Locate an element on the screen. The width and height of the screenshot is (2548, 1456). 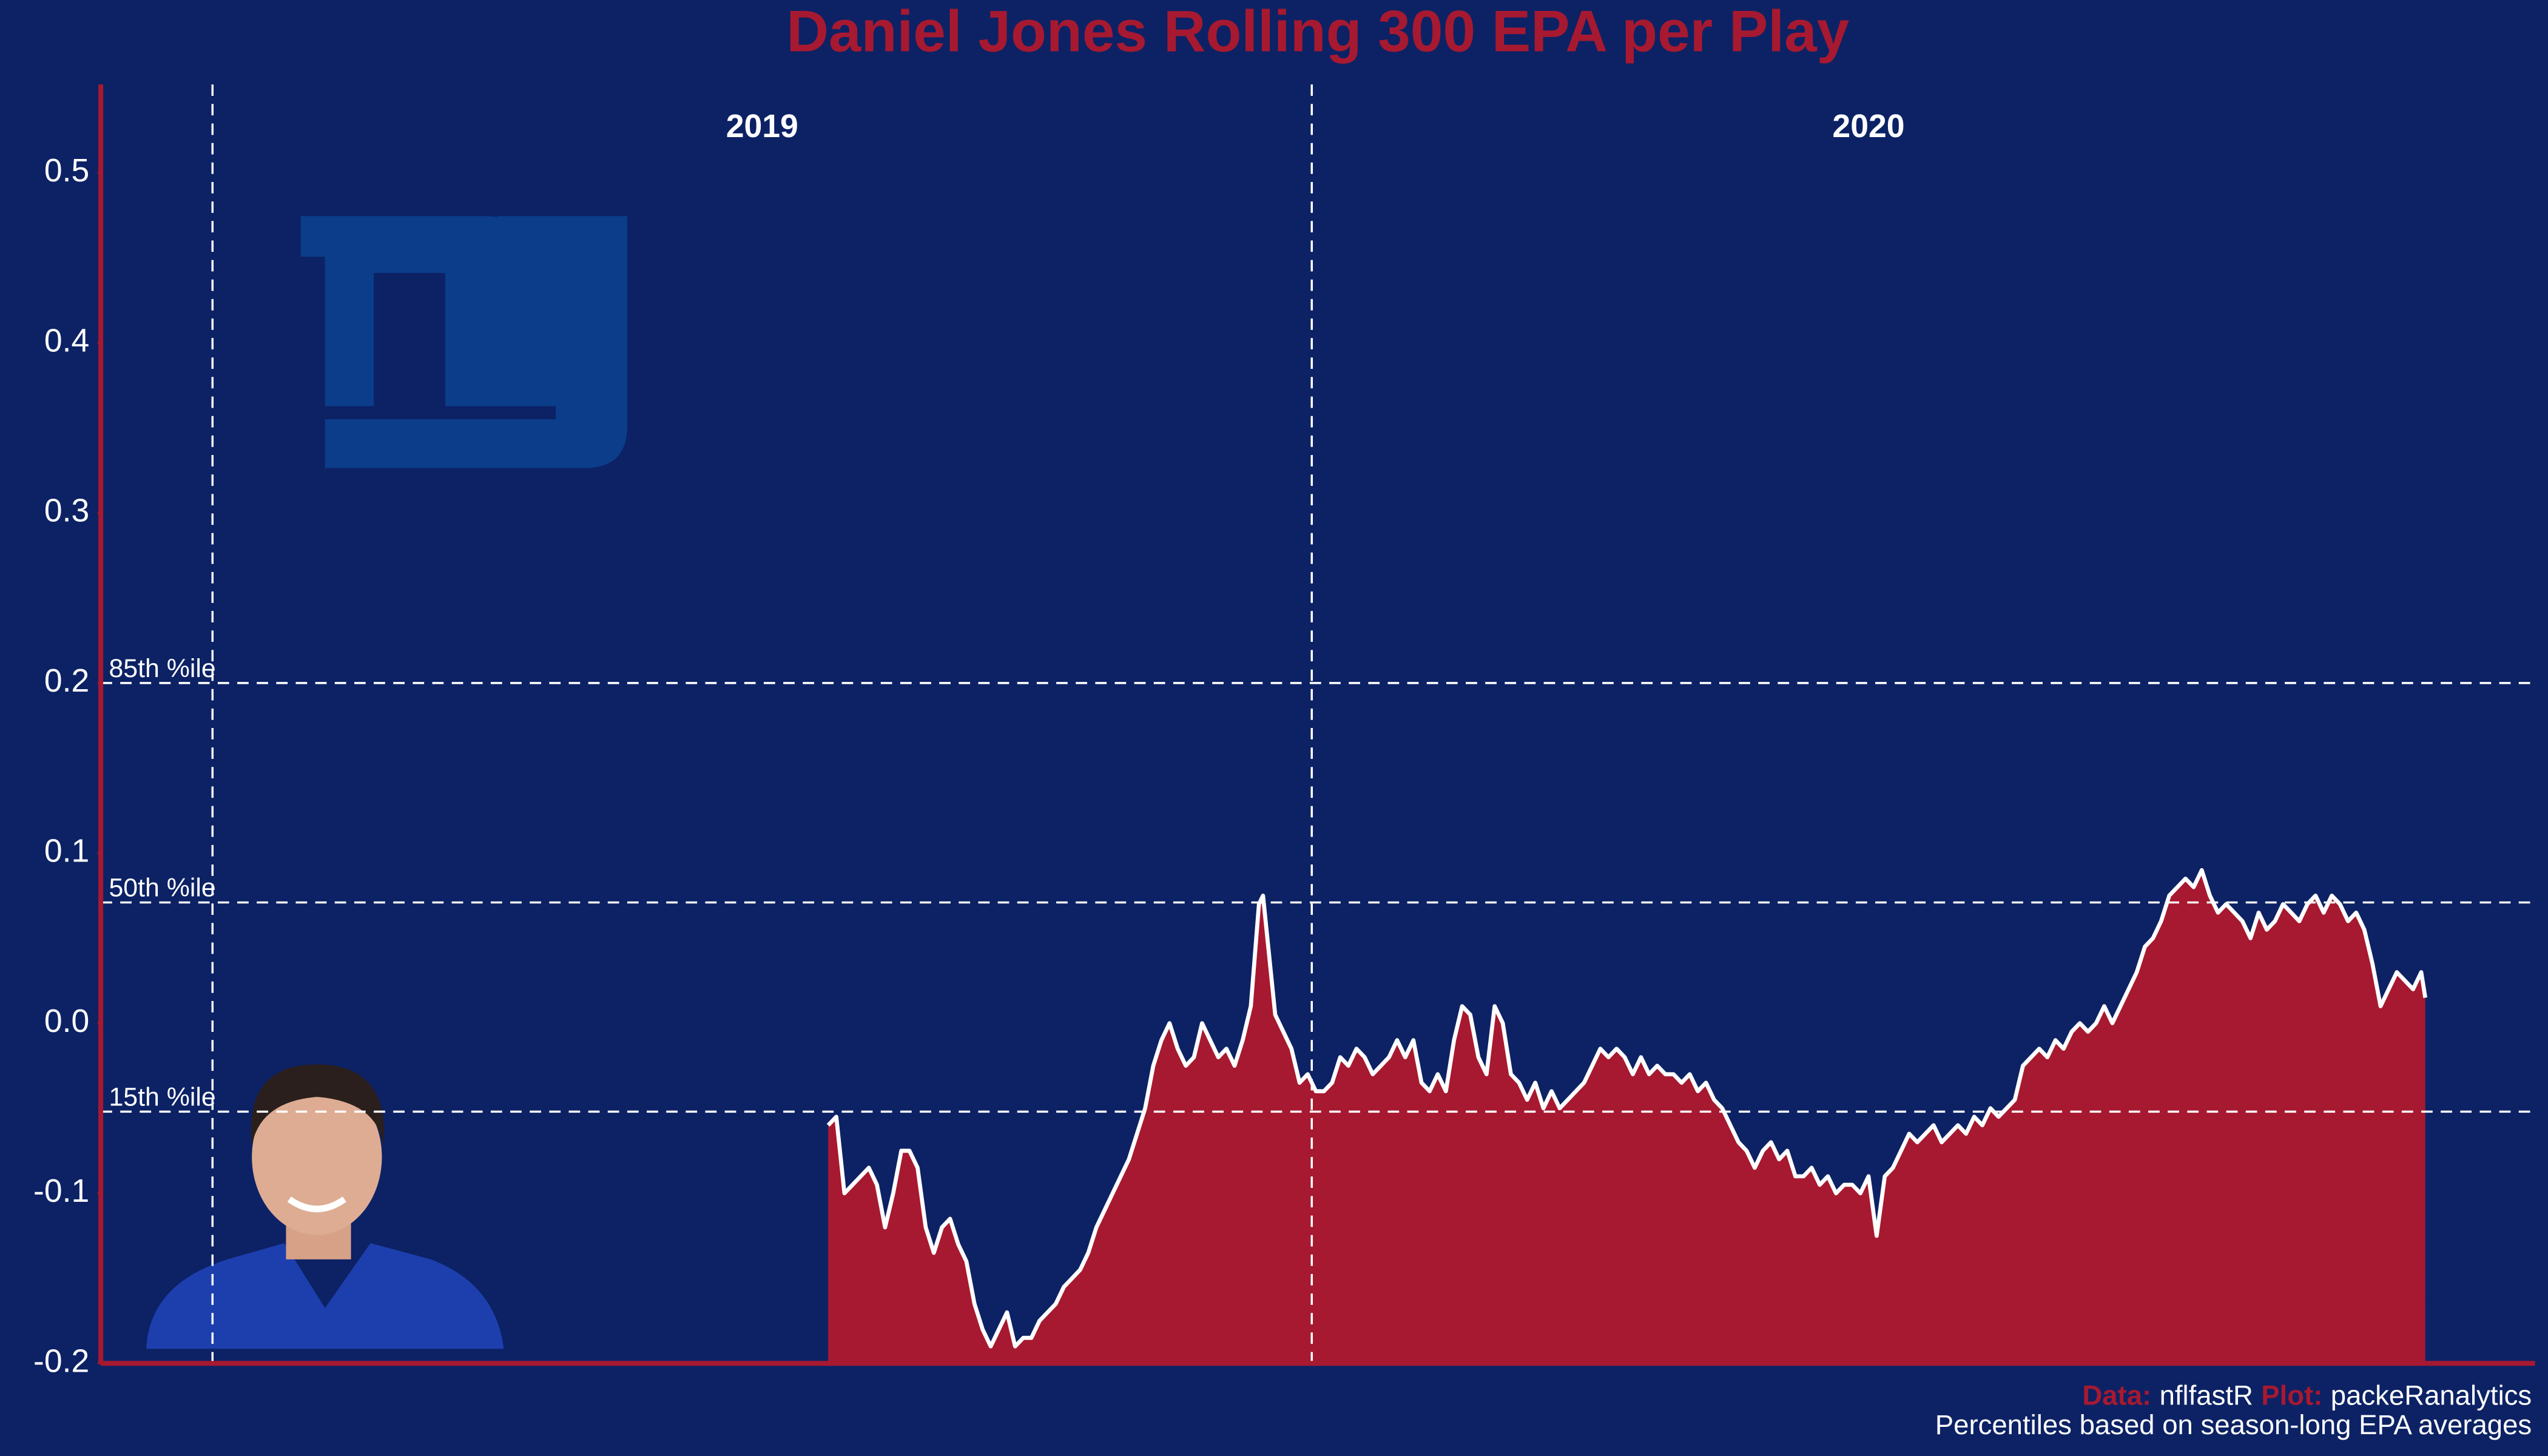
percentile-label: 50th %ile is located at coordinates (162, 887).